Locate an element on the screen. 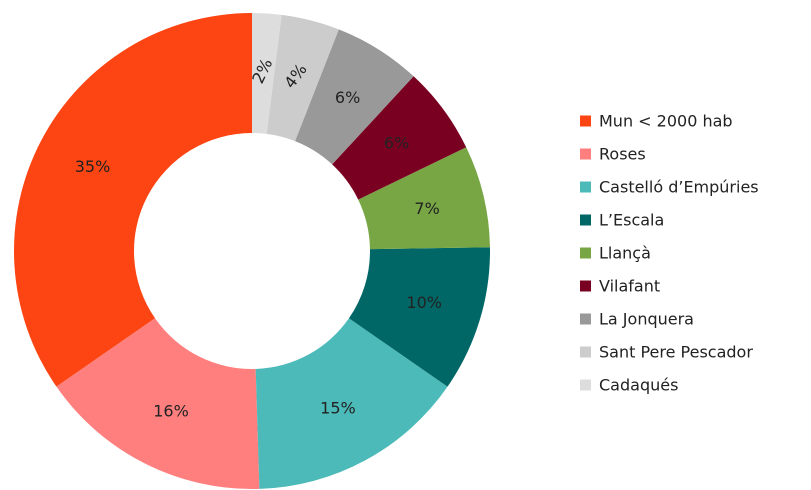  data-label: 7% is located at coordinates (426, 208).